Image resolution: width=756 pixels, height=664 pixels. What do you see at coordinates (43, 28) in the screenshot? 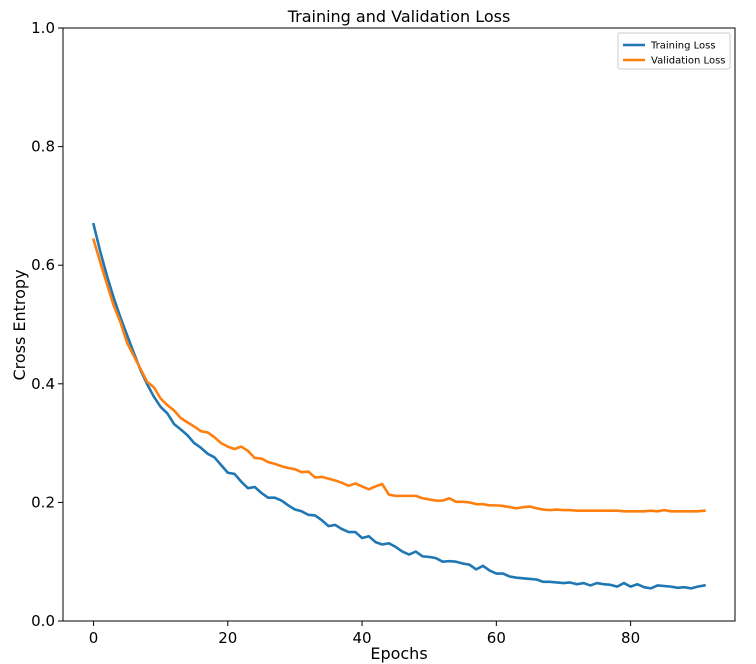
I see `y-tick-label: 1.0` at bounding box center [43, 28].